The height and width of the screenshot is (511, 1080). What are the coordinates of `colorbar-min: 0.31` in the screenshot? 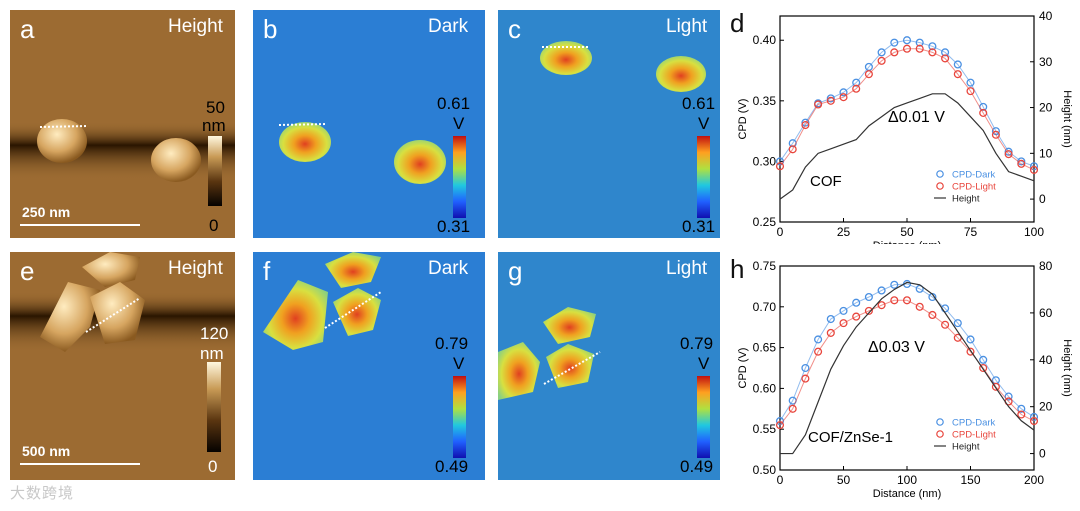 It's located at (454, 226).